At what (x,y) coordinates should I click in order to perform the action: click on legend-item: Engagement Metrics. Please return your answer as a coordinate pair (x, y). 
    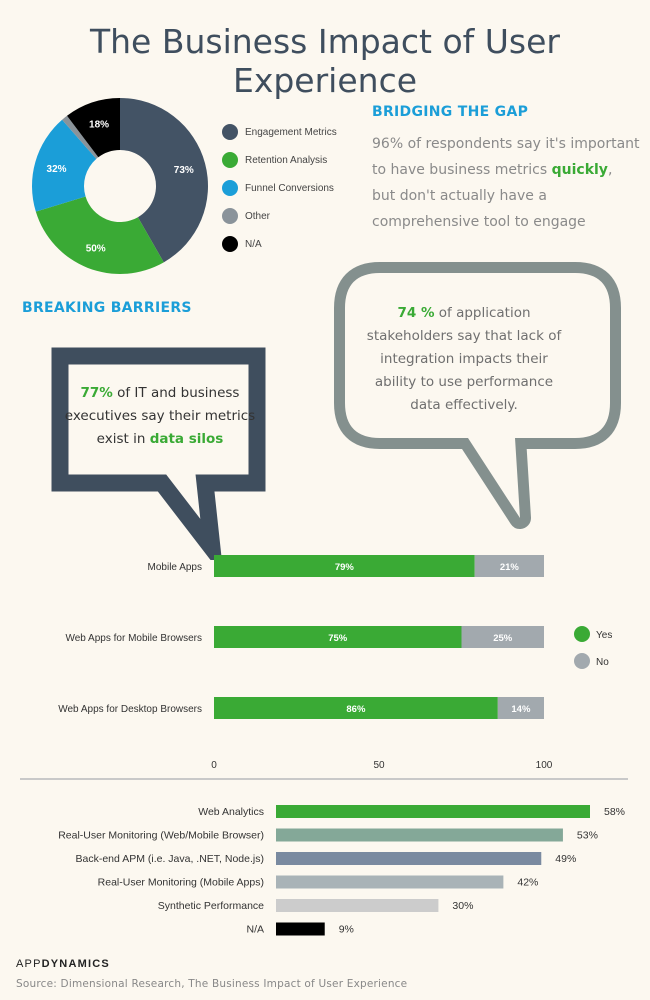
    Looking at the image, I should click on (279, 132).